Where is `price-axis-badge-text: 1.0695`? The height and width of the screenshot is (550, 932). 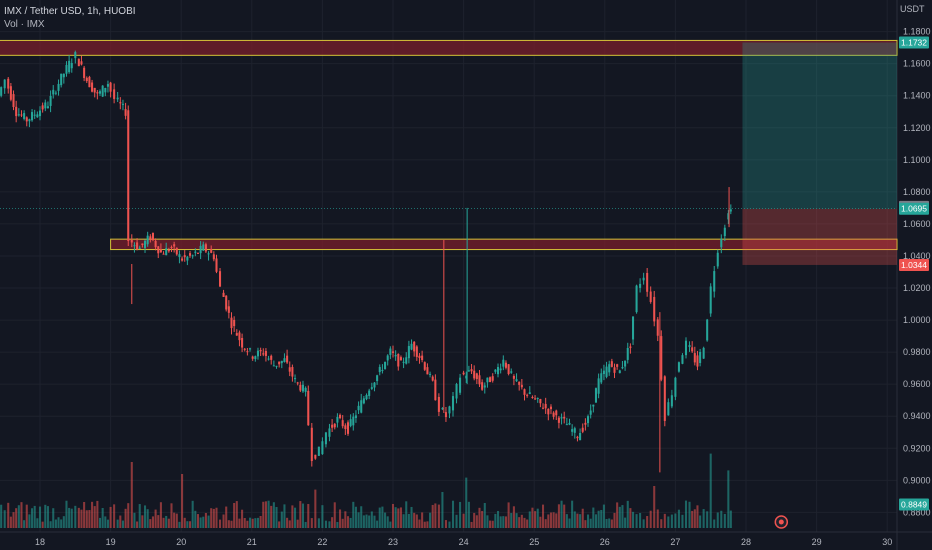
price-axis-badge-text: 1.0695 is located at coordinates (914, 209).